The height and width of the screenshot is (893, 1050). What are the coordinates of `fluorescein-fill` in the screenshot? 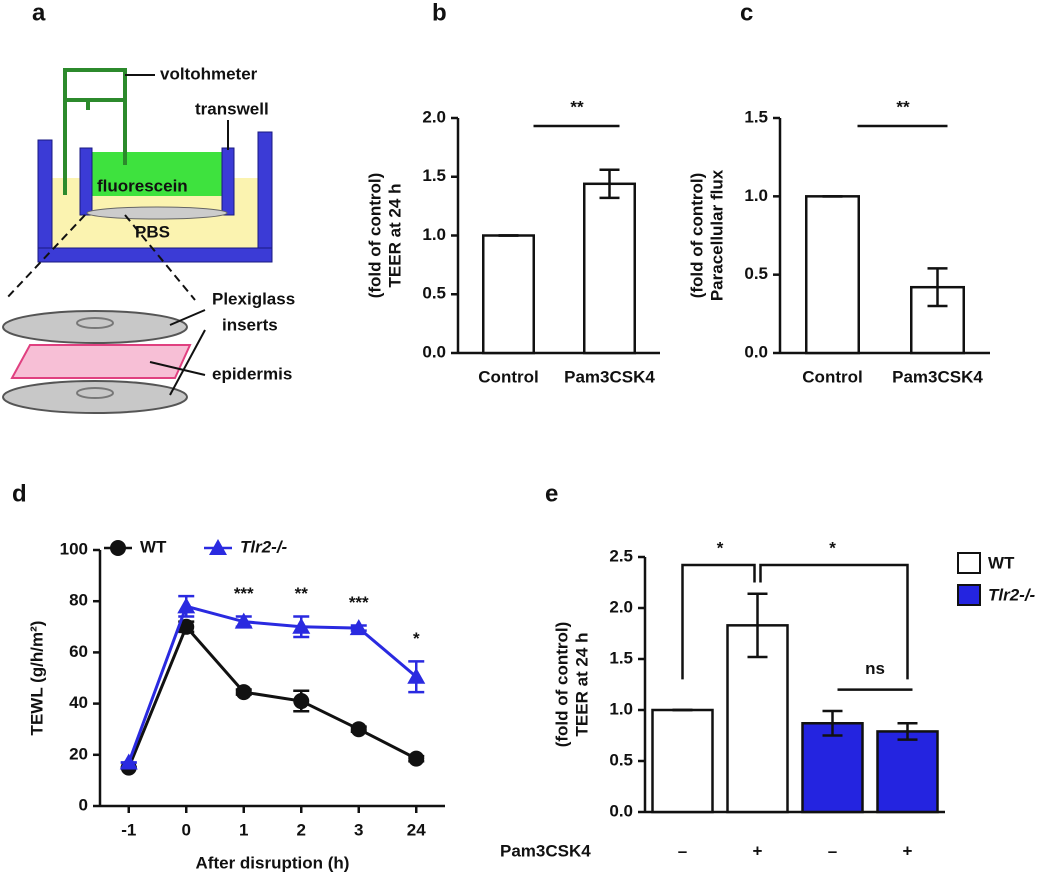 It's located at (157, 174).